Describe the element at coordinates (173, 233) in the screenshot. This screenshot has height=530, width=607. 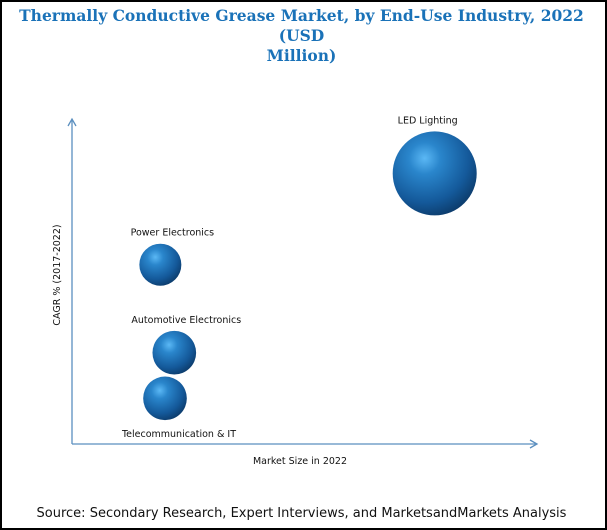
I see `bubble-label-power-electronics: Power Electronics` at that location.